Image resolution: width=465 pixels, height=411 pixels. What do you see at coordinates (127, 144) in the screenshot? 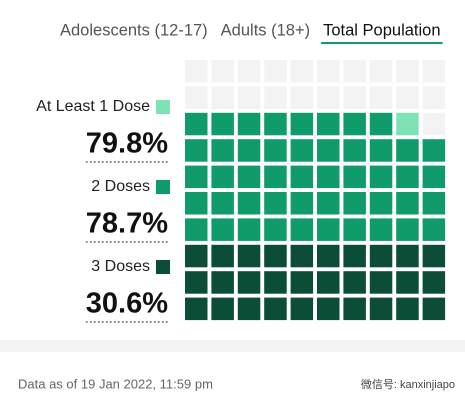
I see `value-label: 79.8%` at bounding box center [127, 144].